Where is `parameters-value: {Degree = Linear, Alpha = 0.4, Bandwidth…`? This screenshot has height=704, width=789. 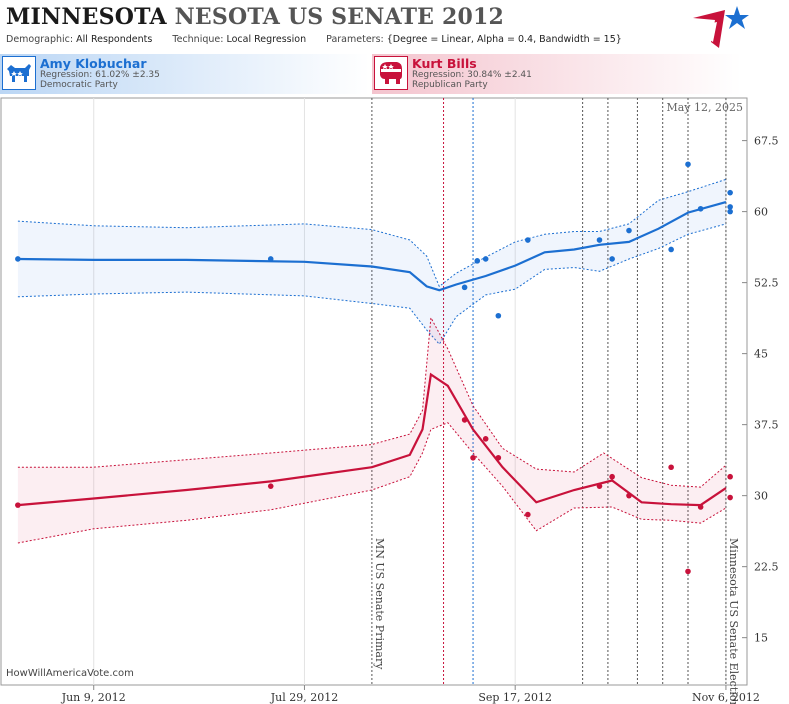 parameters-value: {Degree = Linear, Alpha = 0.4, Bandwidth… is located at coordinates (504, 39).